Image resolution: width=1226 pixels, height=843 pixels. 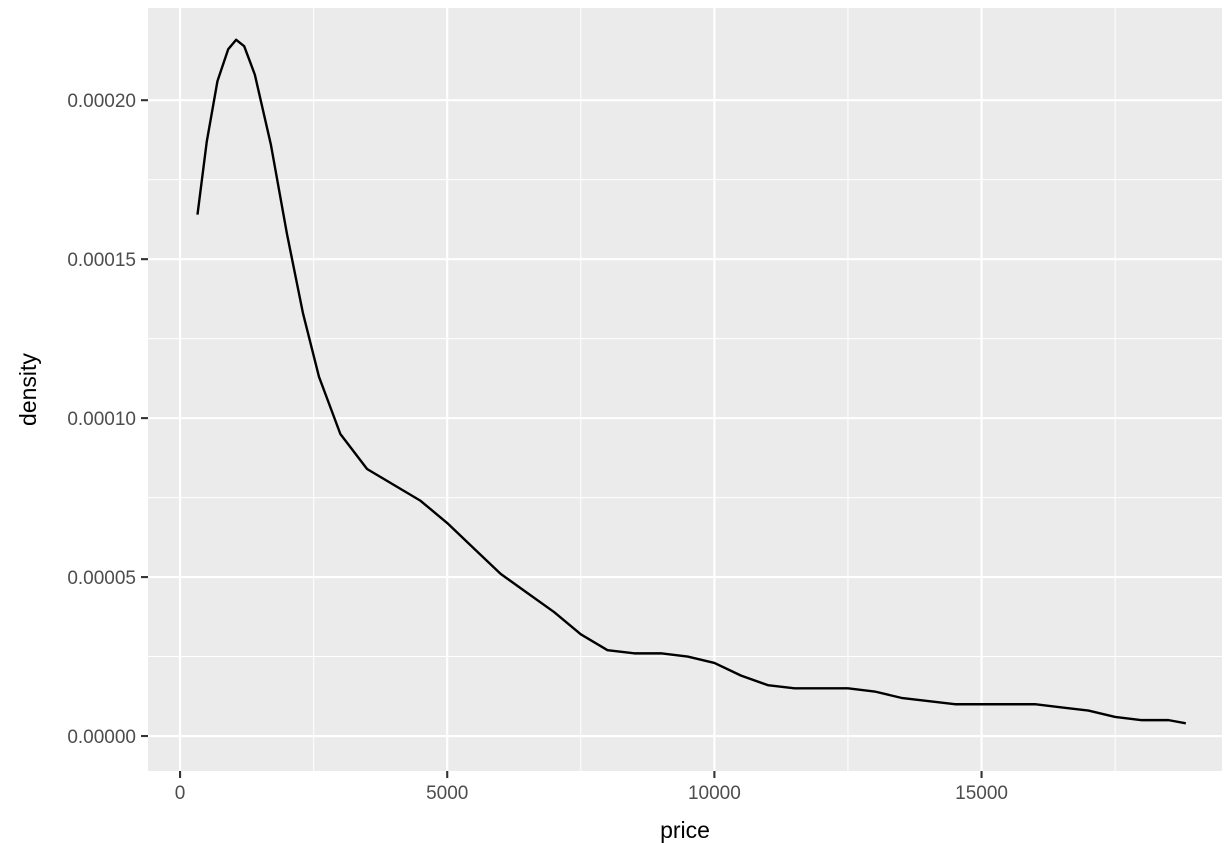 I want to click on x-tick-label: 0, so click(x=180, y=793).